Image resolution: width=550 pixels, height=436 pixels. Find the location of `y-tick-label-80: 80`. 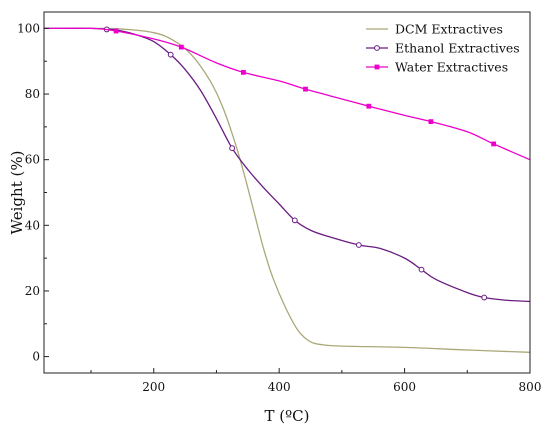

y-tick-label-80: 80 is located at coordinates (32, 94).